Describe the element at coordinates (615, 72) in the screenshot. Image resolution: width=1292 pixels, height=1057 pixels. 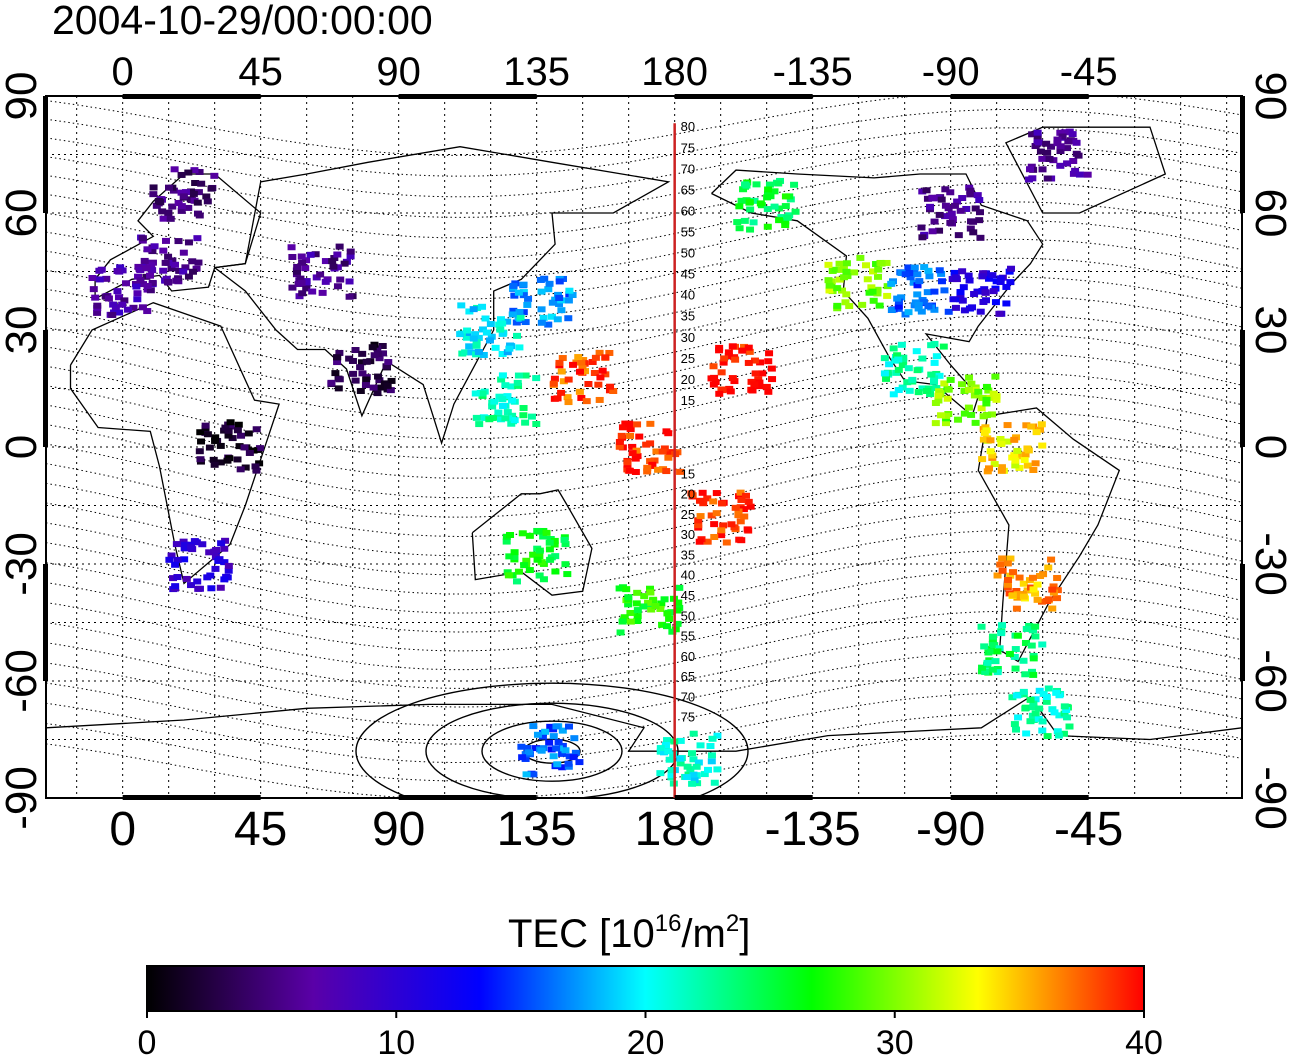
I see `top-longitude-ticks: 0 45 90 135 180 -135 -90 -45` at that location.